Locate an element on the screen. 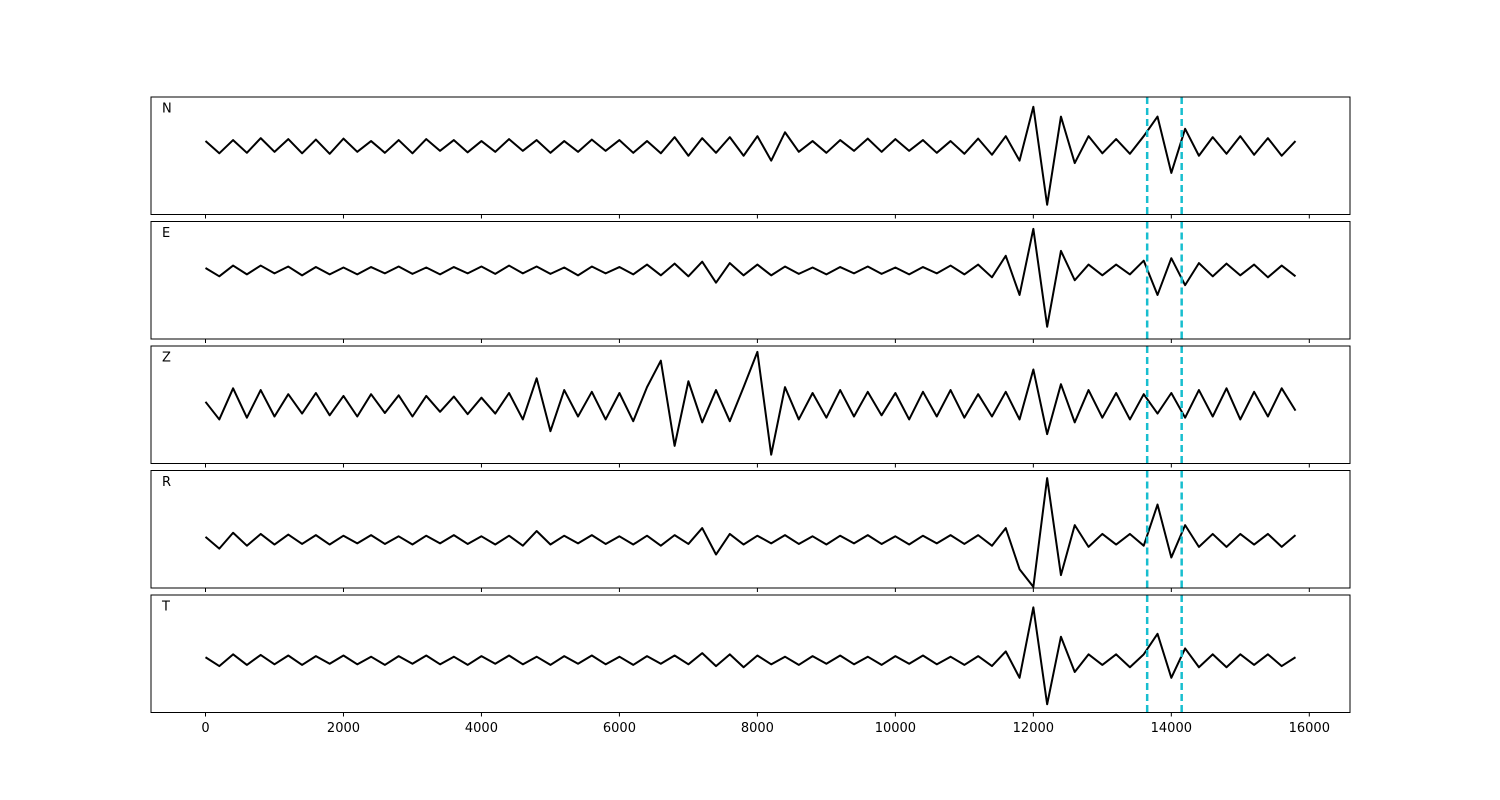 This screenshot has width=1500, height=800. x-tick-label: 12000 is located at coordinates (1033, 728).